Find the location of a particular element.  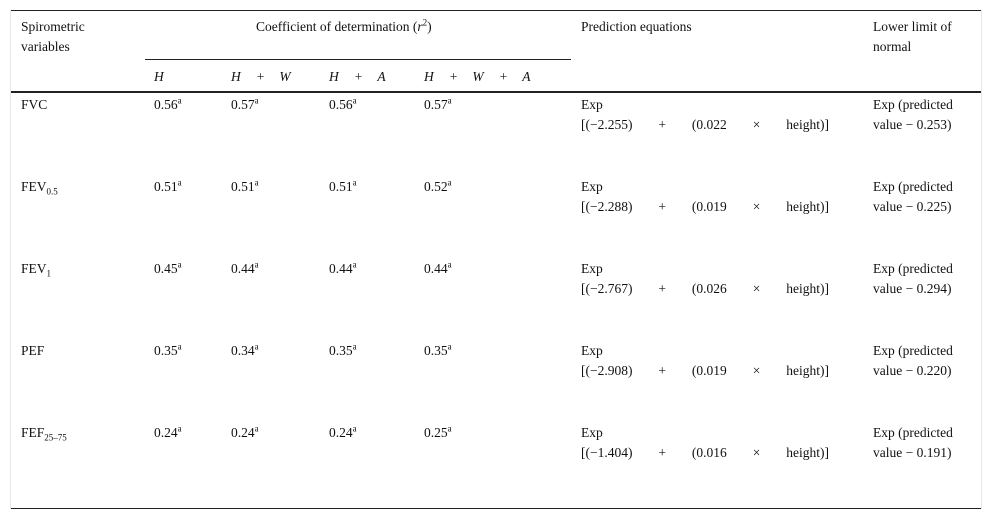

prediction-equation: Exp [(−2.767) + (0.026 × height)] is located at coordinates (705, 278).